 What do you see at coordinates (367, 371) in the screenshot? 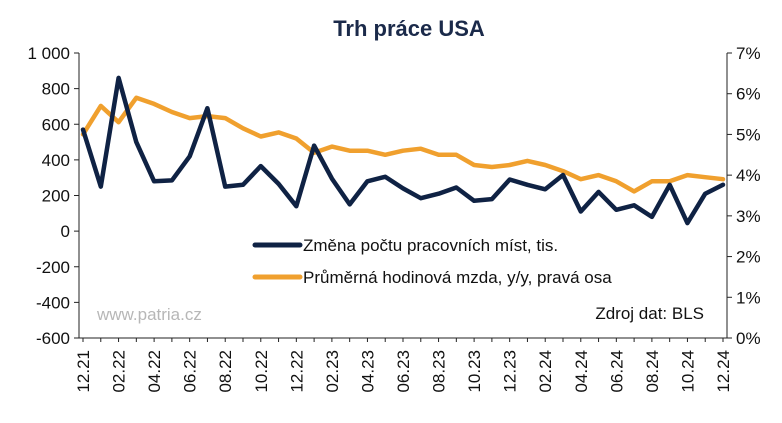
I see `x-tick-label: 04.23` at bounding box center [367, 371].